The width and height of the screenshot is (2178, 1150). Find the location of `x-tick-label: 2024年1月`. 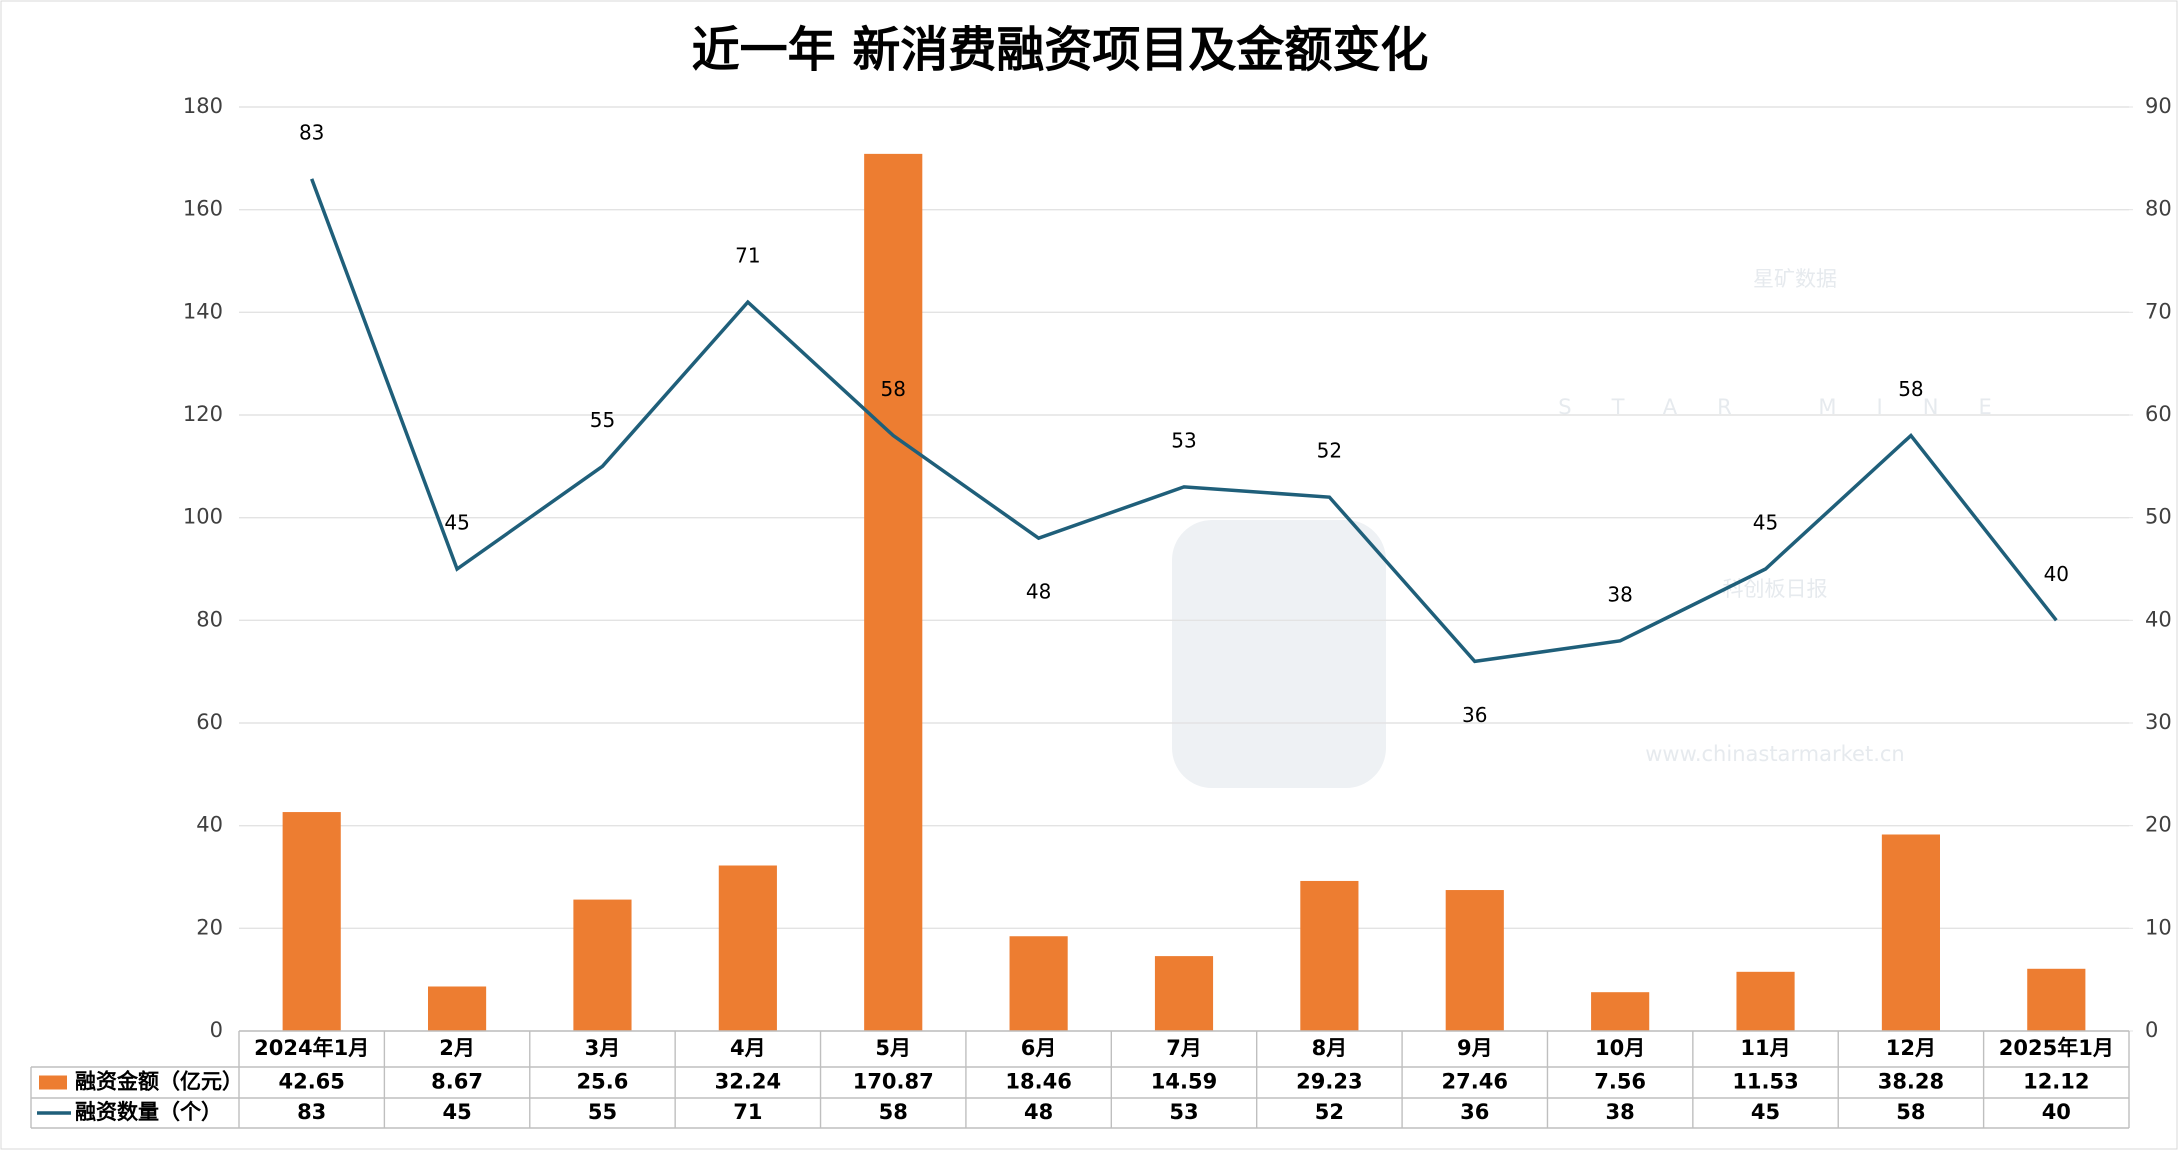

x-tick-label: 2024年1月 is located at coordinates (311, 1048).